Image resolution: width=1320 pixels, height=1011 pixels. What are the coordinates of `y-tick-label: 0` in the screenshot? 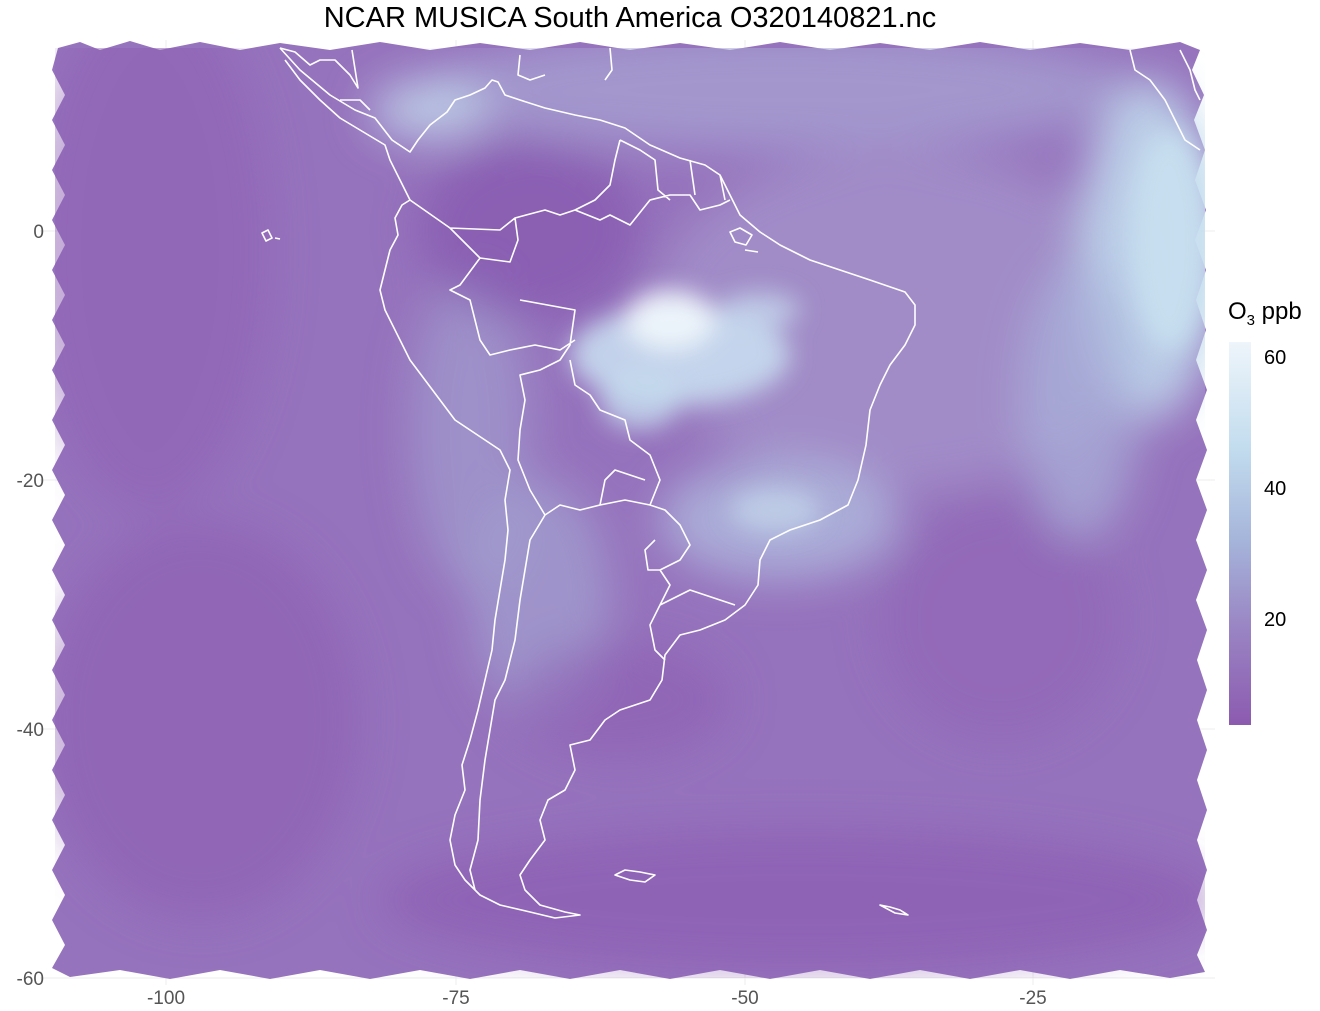 It's located at (38, 232).